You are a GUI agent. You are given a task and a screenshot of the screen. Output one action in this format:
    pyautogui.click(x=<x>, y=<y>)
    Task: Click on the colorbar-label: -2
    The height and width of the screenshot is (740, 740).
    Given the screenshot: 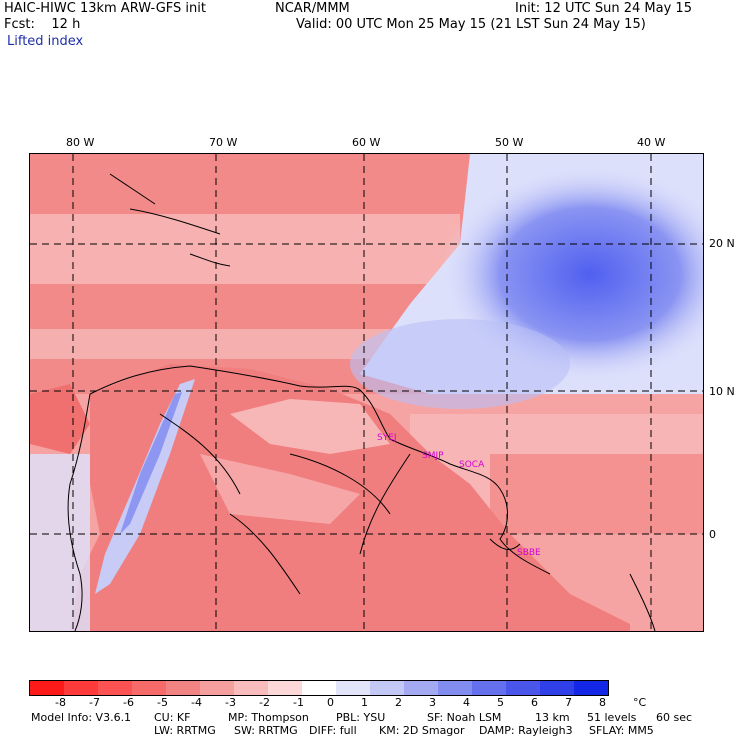 What is the action you would take?
    pyautogui.click(x=264, y=702)
    